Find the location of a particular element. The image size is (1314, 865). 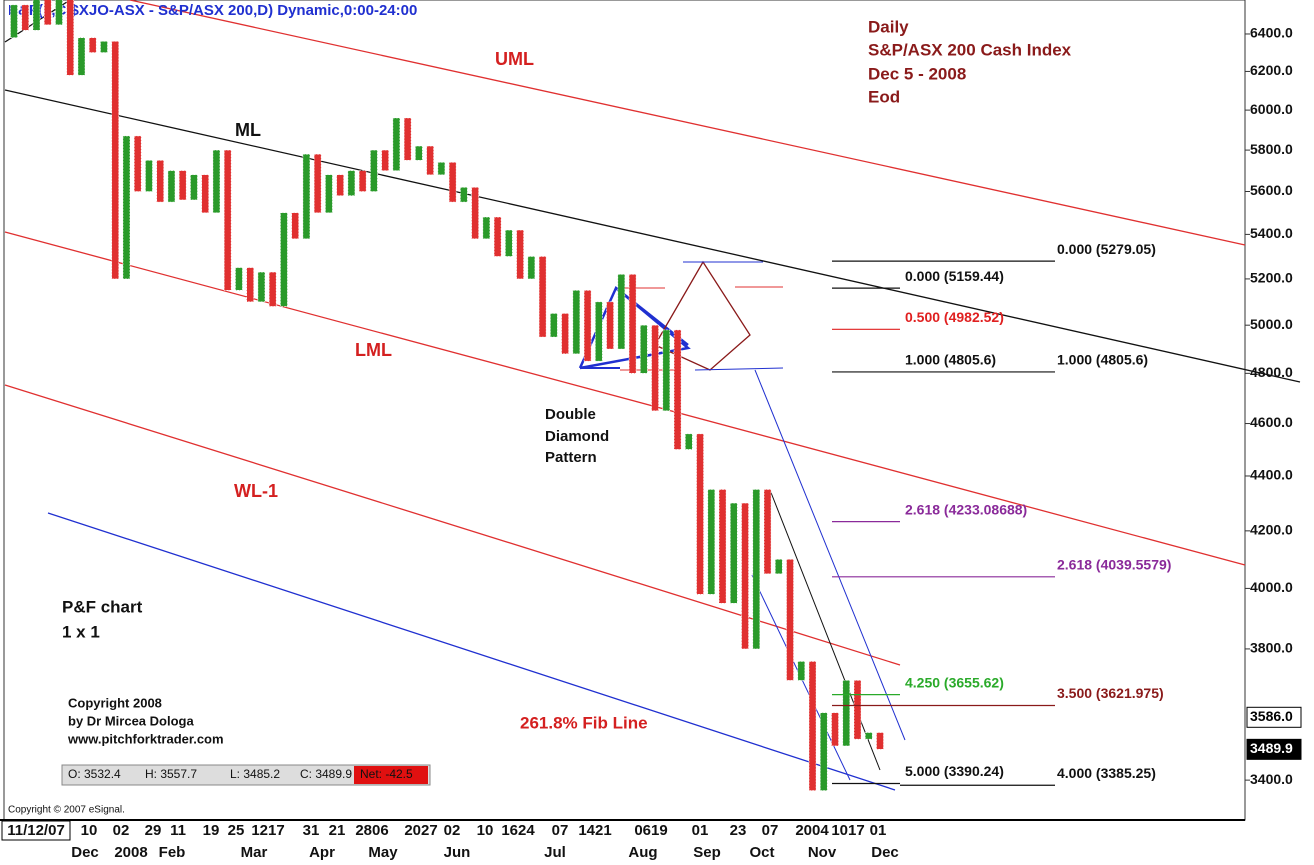

y-tick-label: 6200.0 is located at coordinates (1271, 70).